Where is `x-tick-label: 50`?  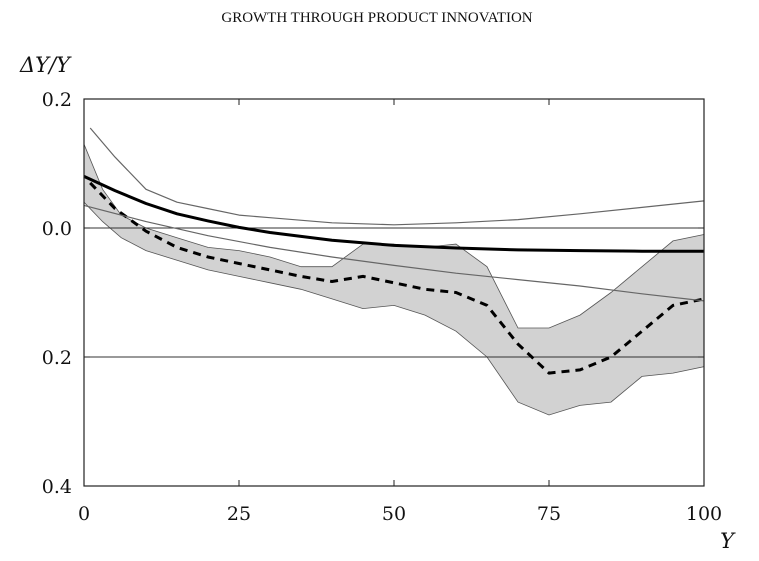 x-tick-label: 50 is located at coordinates (394, 514).